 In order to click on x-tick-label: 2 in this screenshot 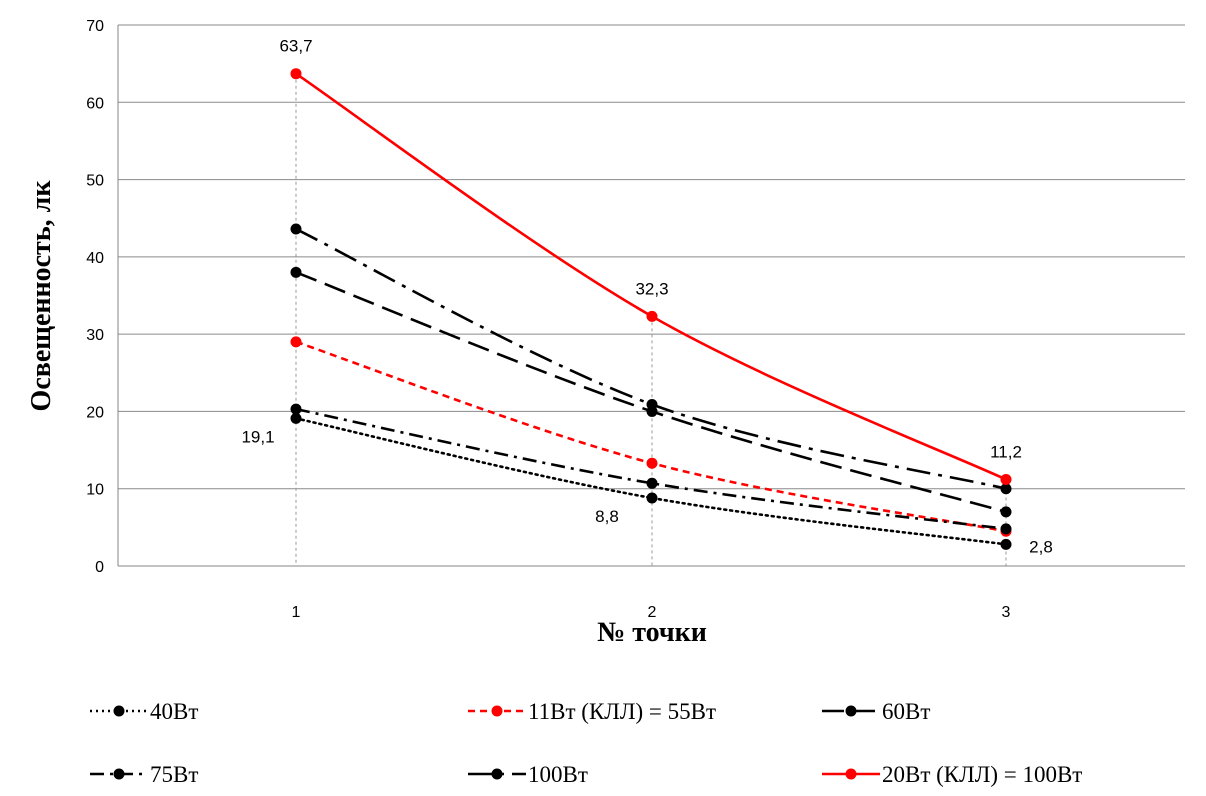, I will do `click(652, 612)`.